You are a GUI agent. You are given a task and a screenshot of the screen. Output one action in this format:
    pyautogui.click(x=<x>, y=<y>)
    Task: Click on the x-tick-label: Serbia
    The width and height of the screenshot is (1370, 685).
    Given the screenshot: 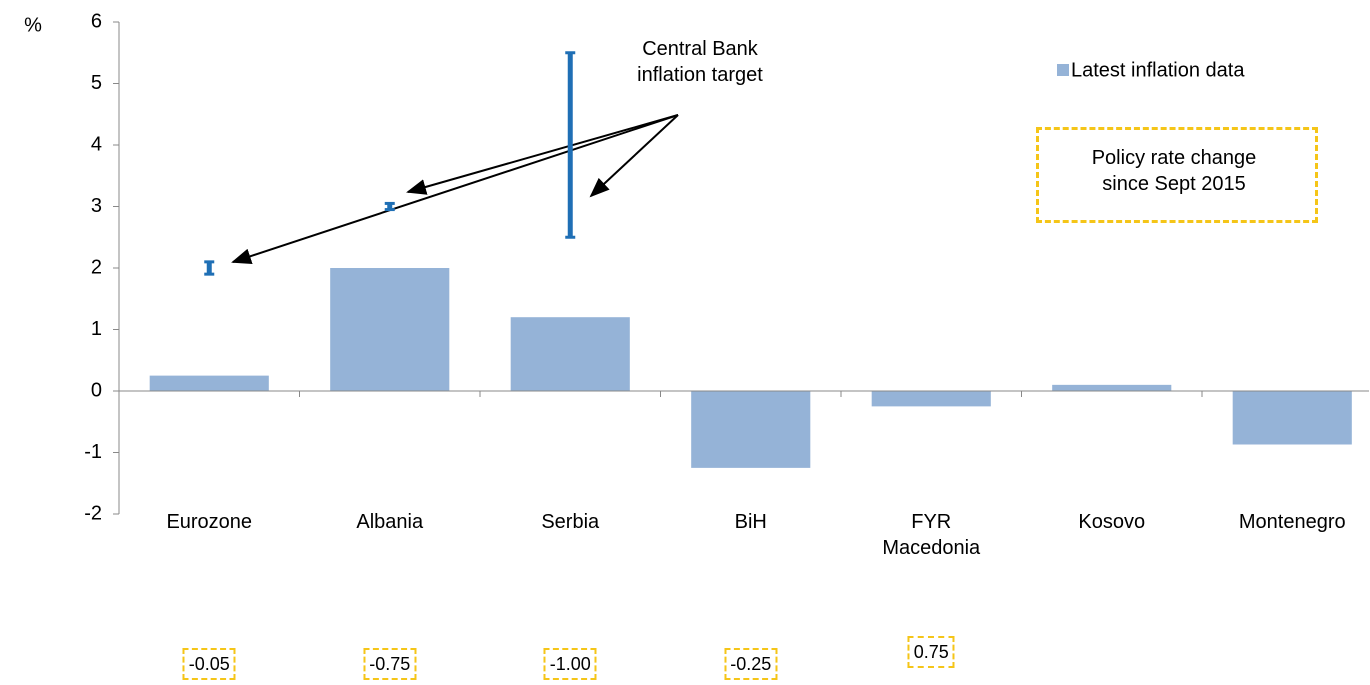 What is the action you would take?
    pyautogui.click(x=570, y=522)
    